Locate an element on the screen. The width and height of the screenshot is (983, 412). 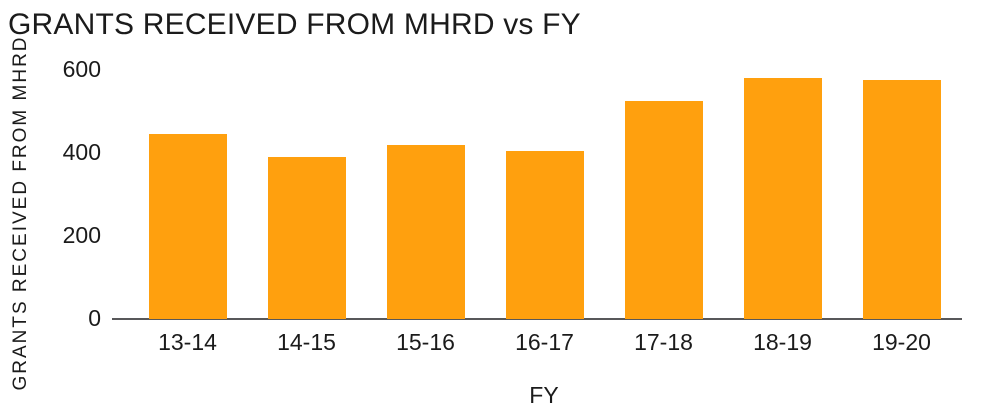
x-axis-label: FY is located at coordinates (544, 395).